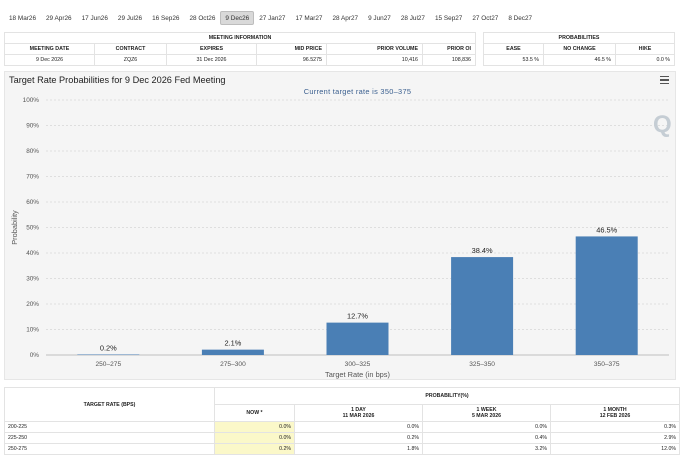  Describe the element at coordinates (482, 250) in the screenshot. I see `bar-value-label: 38.4%` at that location.